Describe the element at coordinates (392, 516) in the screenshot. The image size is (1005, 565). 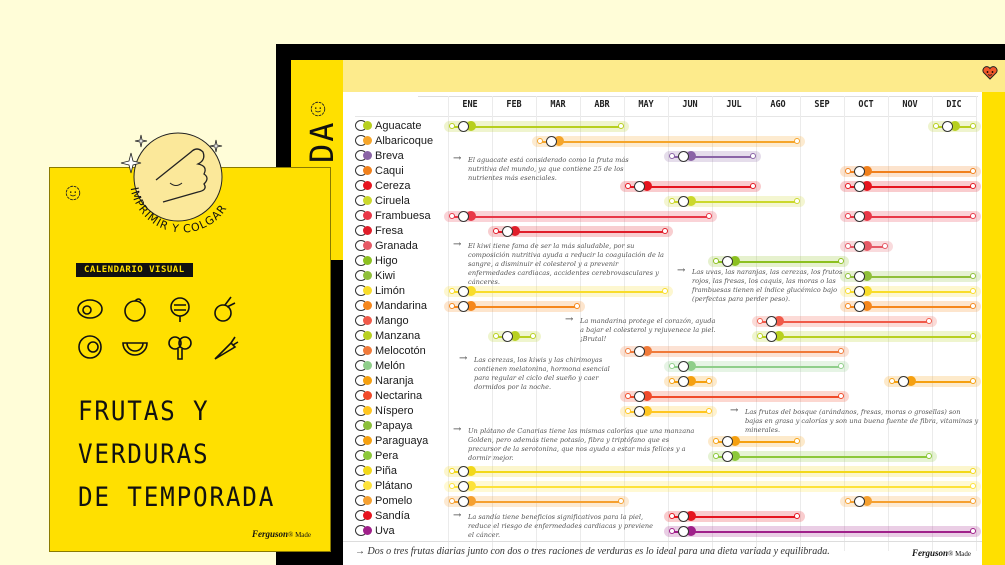
I see `fruit-name: Sandía` at that location.